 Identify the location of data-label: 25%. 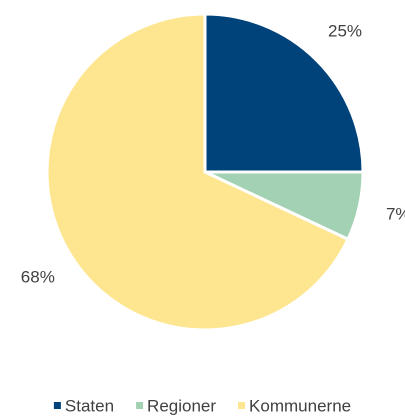
(345, 30).